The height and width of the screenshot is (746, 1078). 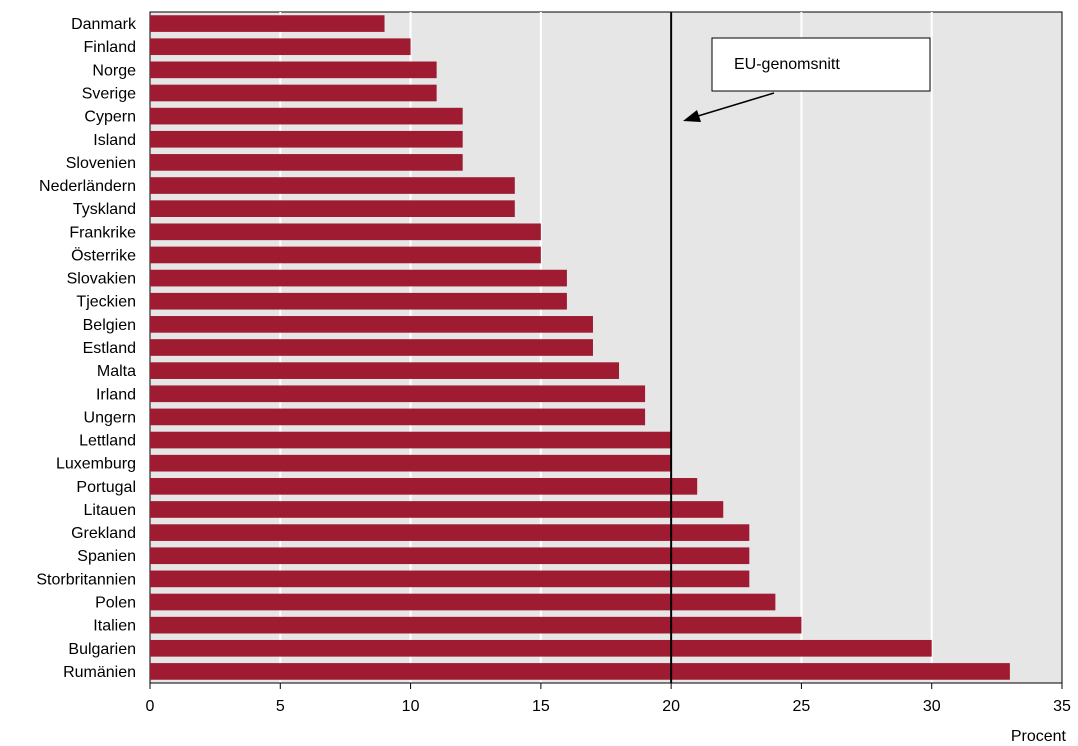 What do you see at coordinates (736, 104) in the screenshot?
I see `annotation-arrow-line` at bounding box center [736, 104].